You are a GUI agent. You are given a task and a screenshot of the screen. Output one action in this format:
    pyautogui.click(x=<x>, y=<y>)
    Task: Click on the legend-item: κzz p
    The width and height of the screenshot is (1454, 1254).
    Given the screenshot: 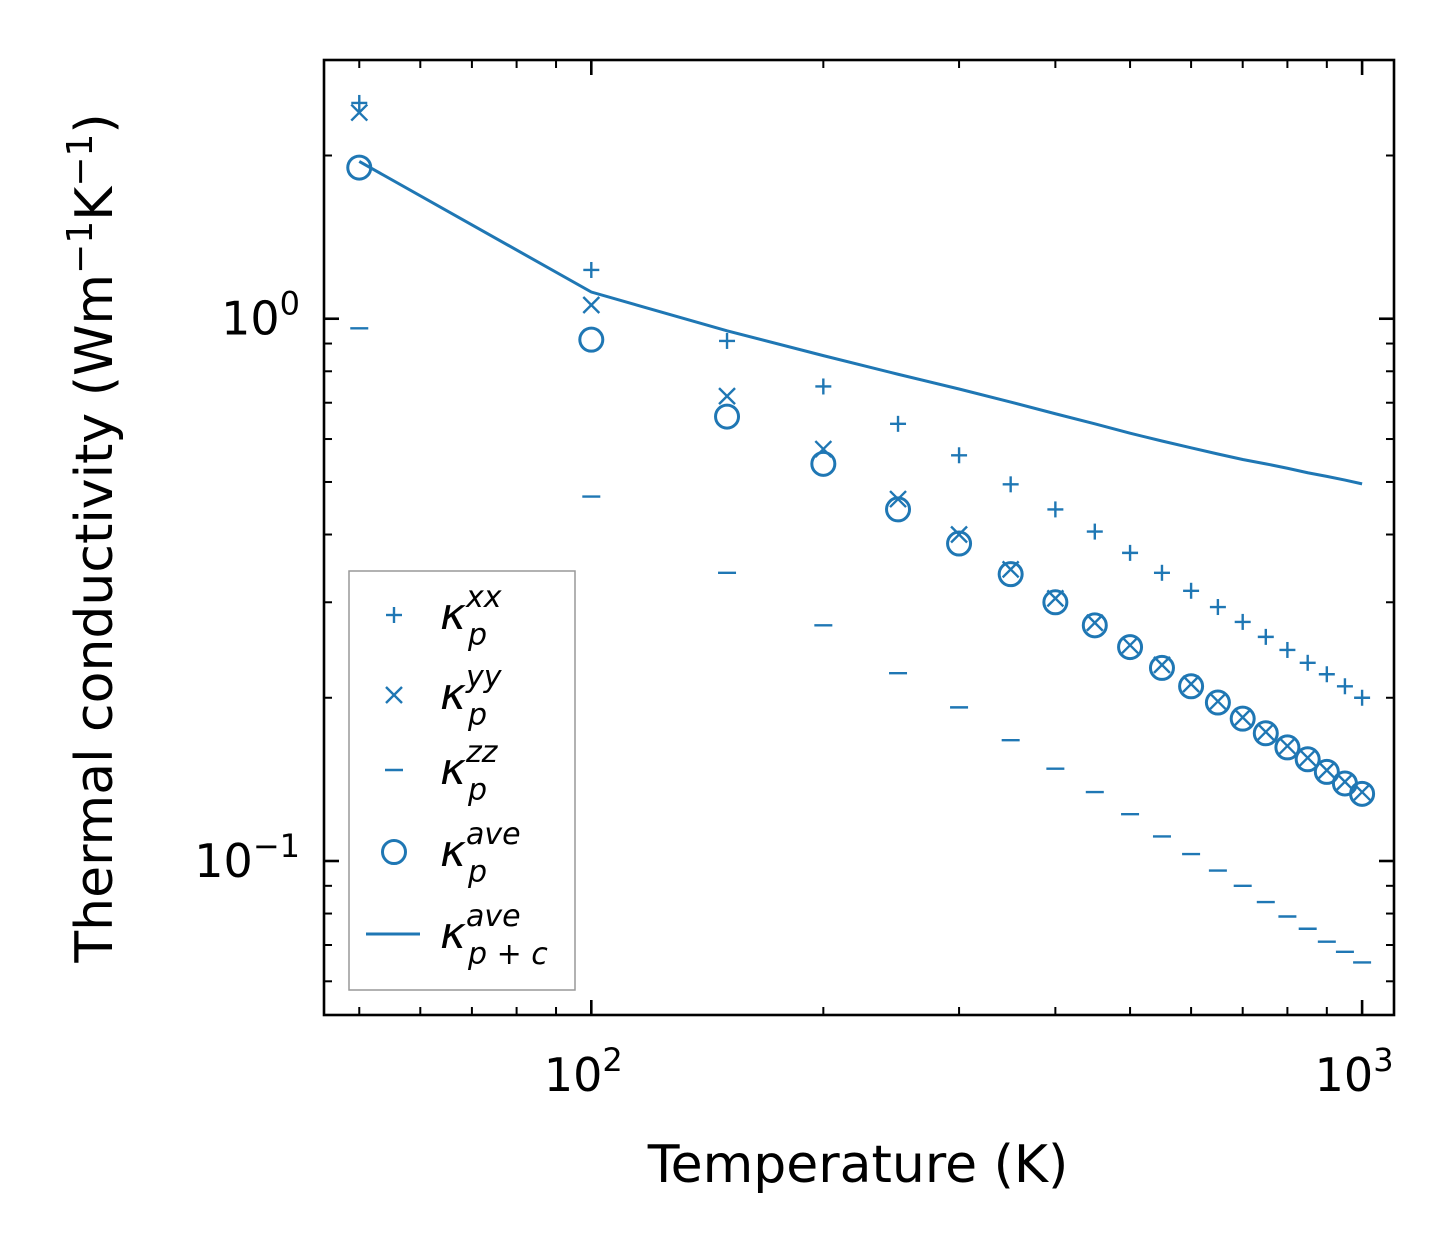 What is the action you would take?
    pyautogui.click(x=442, y=771)
    